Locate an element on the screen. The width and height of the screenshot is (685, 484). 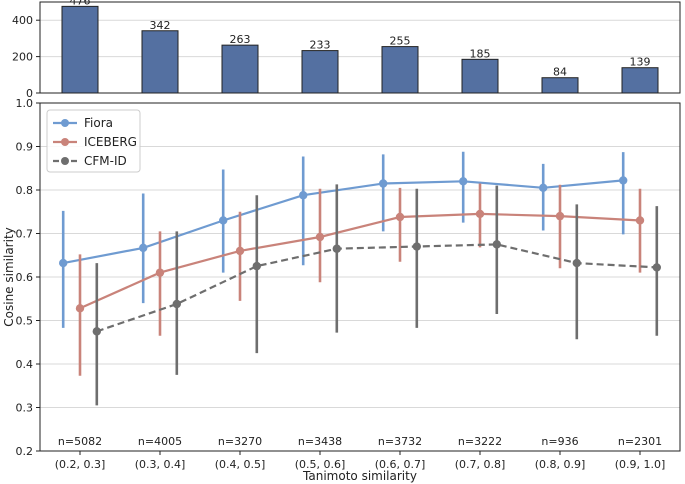
bar-value-label-0: 476 is located at coordinates (80, 3).